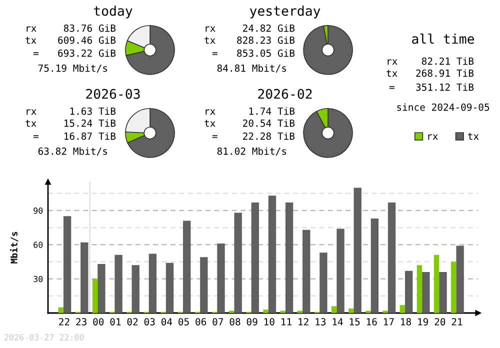  Describe the element at coordinates (113, 12) in the screenshot. I see `chart-title: today` at that location.